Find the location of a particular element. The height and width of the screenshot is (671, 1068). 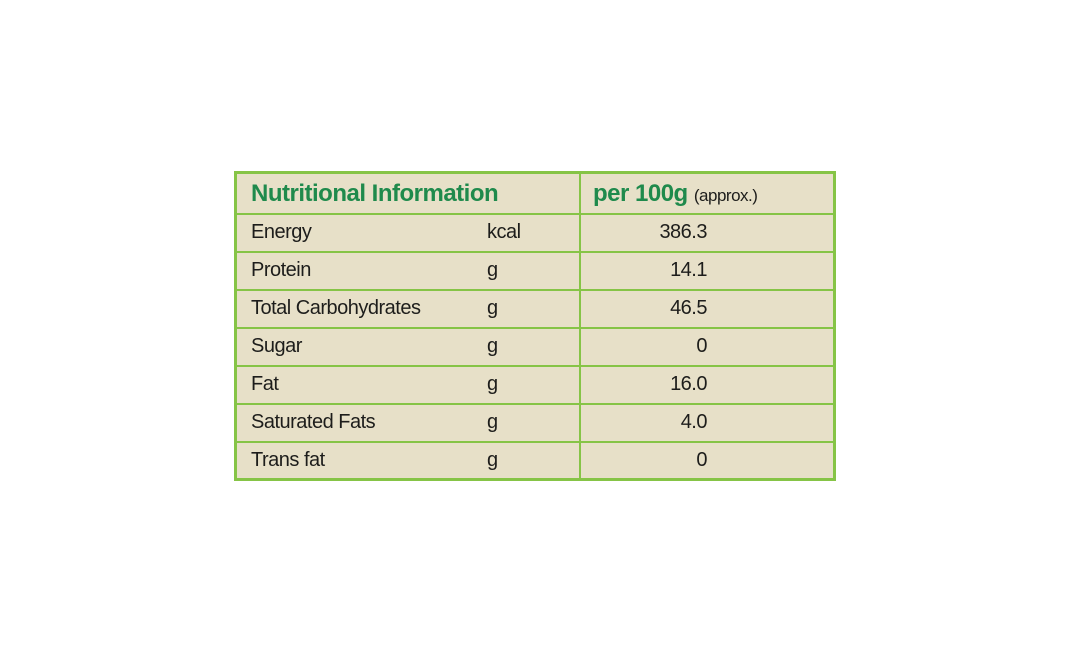

nutrient-name: Trans fat is located at coordinates (362, 459).